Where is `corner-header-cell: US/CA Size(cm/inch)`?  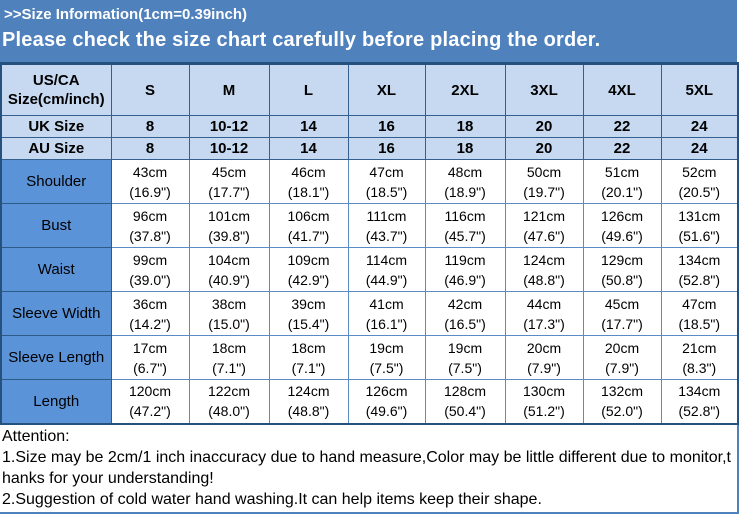 corner-header-cell: US/CA Size(cm/inch) is located at coordinates (56, 89).